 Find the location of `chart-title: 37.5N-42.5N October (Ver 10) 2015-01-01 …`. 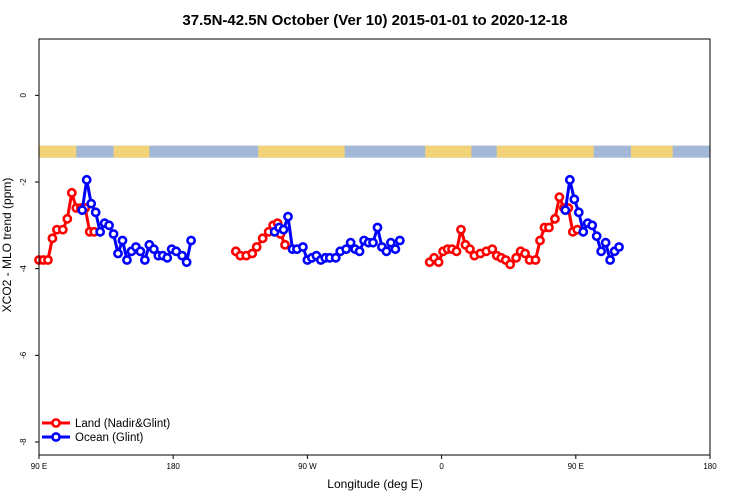

chart-title: 37.5N-42.5N October (Ver 10) 2015-01-01 … is located at coordinates (374, 20).